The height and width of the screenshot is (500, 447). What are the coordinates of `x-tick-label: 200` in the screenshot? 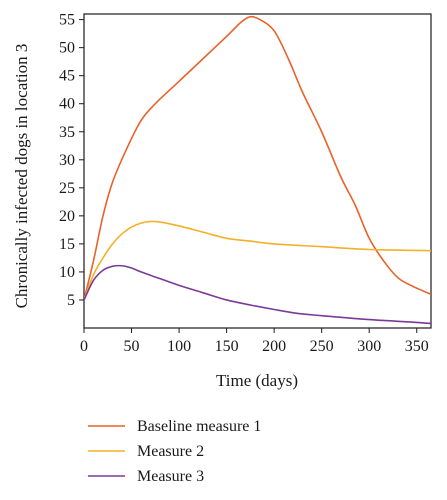 It's located at (274, 346).